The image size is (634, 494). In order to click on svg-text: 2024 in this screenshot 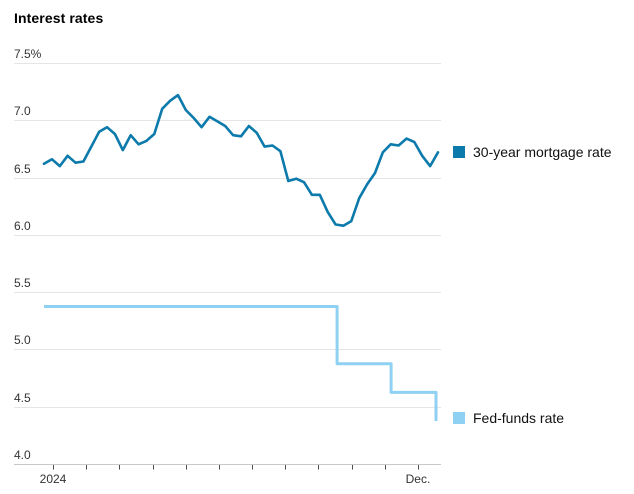, I will do `click(53, 479)`.